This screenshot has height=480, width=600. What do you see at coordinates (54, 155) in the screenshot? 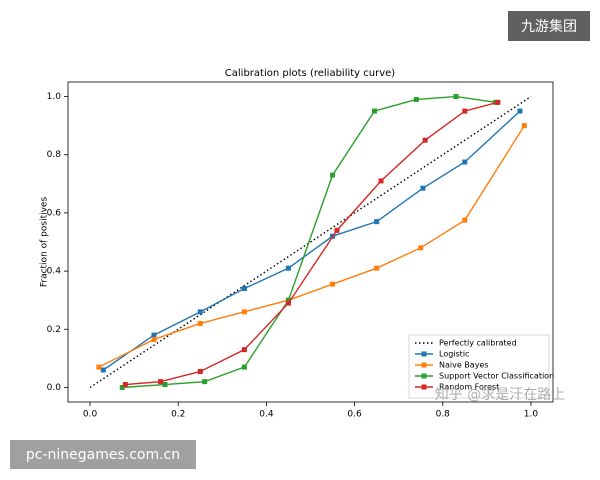
I see `y-tick-label: 0.8` at bounding box center [54, 155].